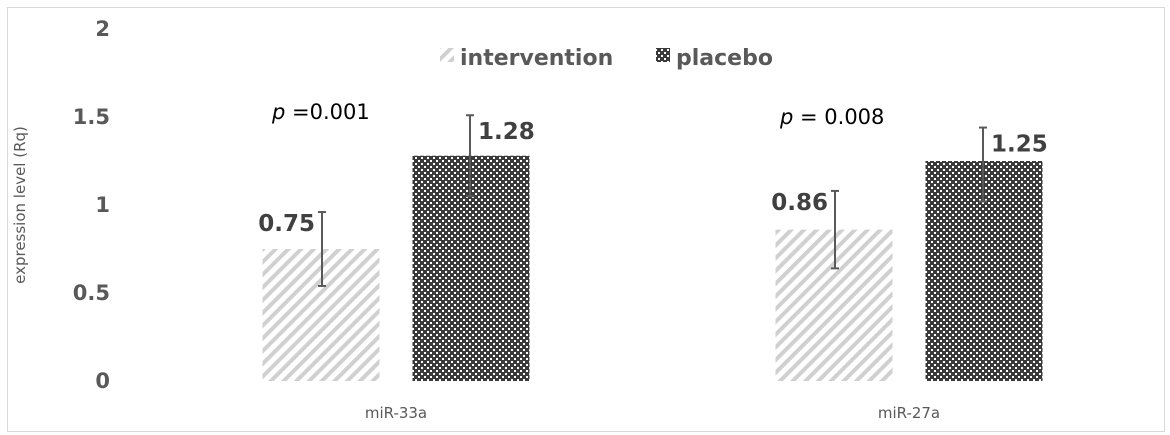 Image resolution: width=1170 pixels, height=435 pixels. What do you see at coordinates (909, 413) in the screenshot?
I see `category-label: miR-27a` at bounding box center [909, 413].